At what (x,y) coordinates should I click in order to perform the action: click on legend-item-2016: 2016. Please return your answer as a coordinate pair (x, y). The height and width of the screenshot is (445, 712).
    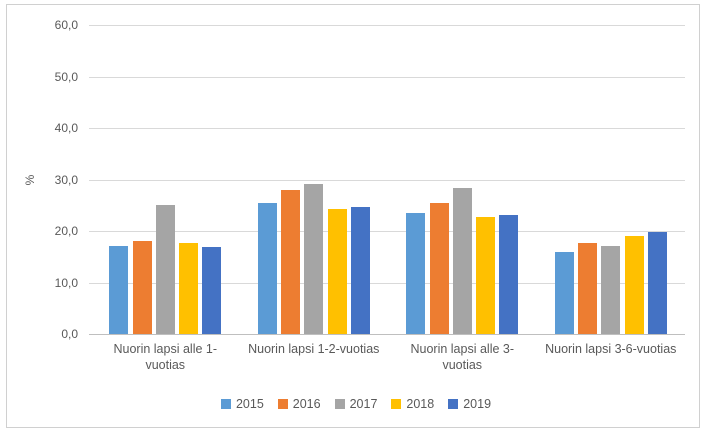
    Looking at the image, I should click on (299, 404).